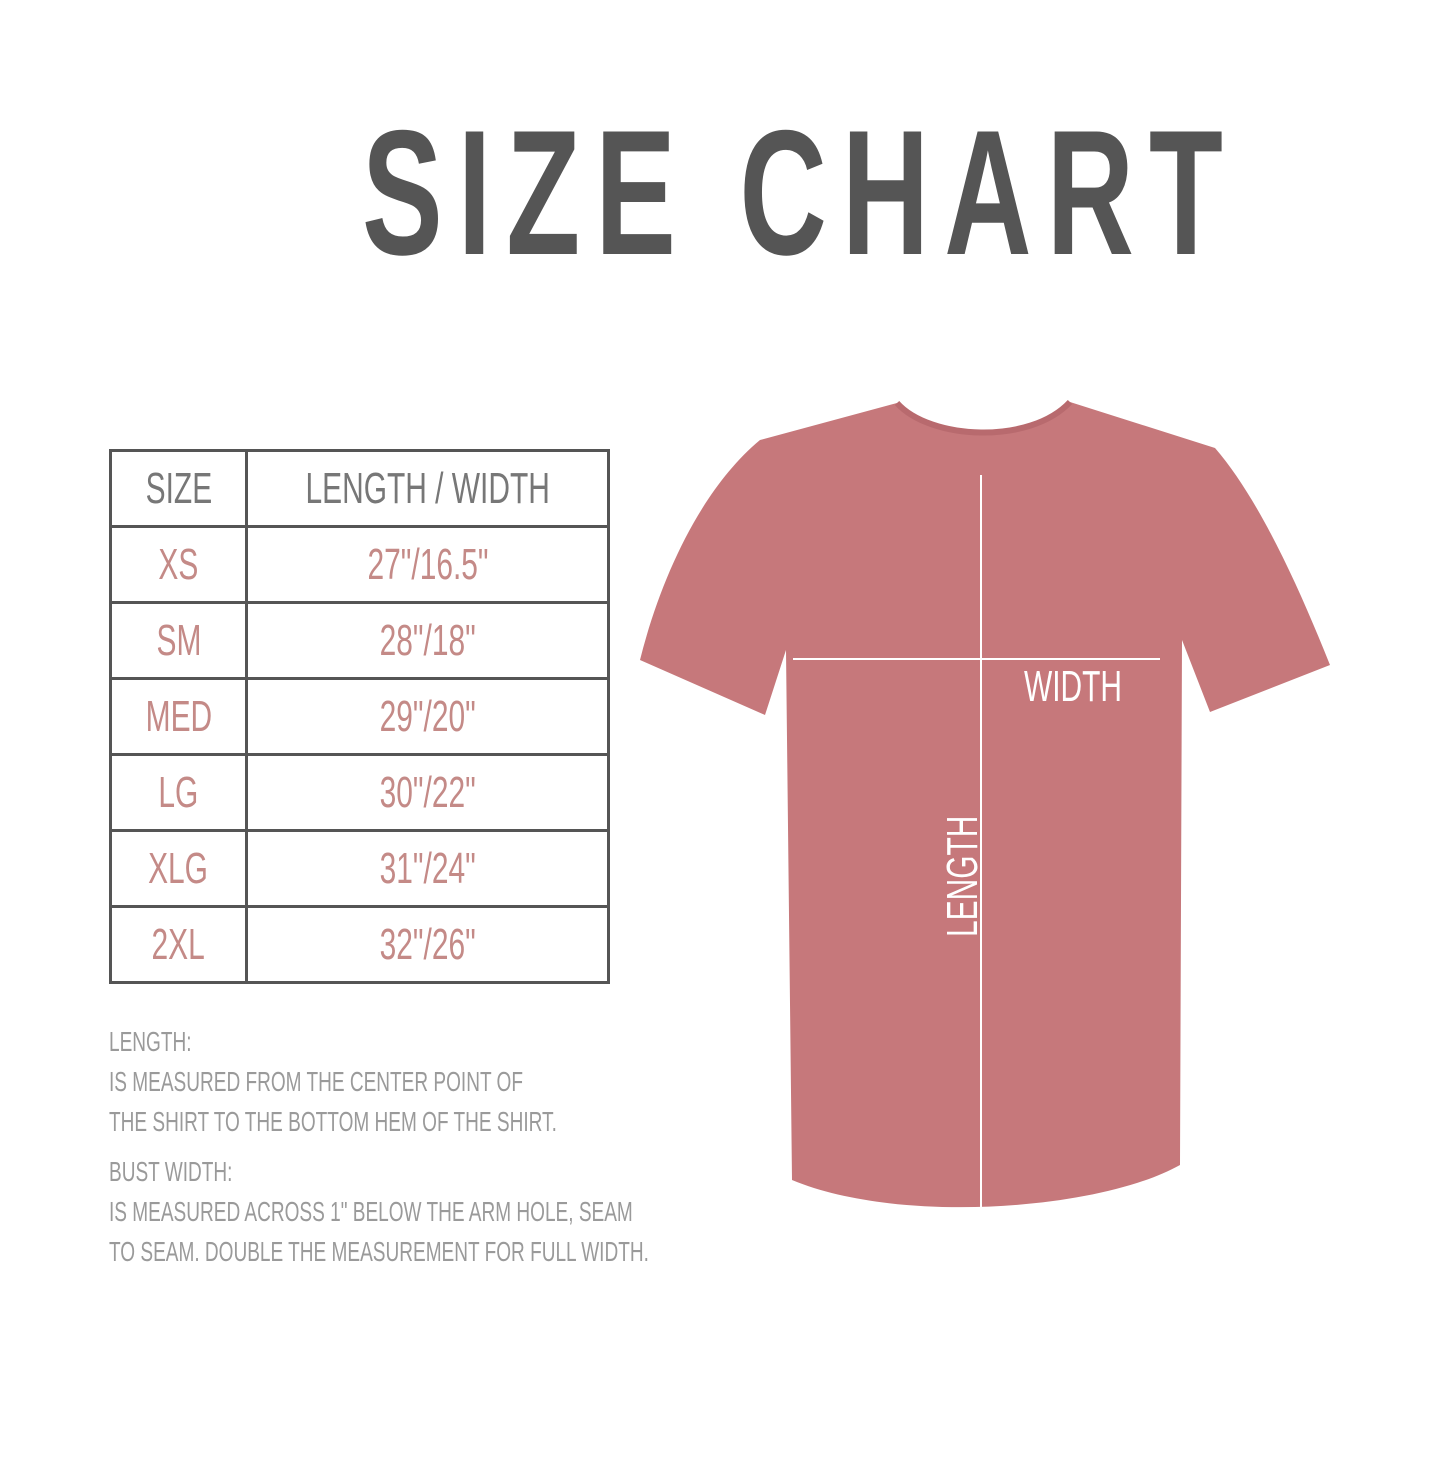 The width and height of the screenshot is (1445, 1469). I want to click on measure-cell: 29"/20", so click(427, 716).